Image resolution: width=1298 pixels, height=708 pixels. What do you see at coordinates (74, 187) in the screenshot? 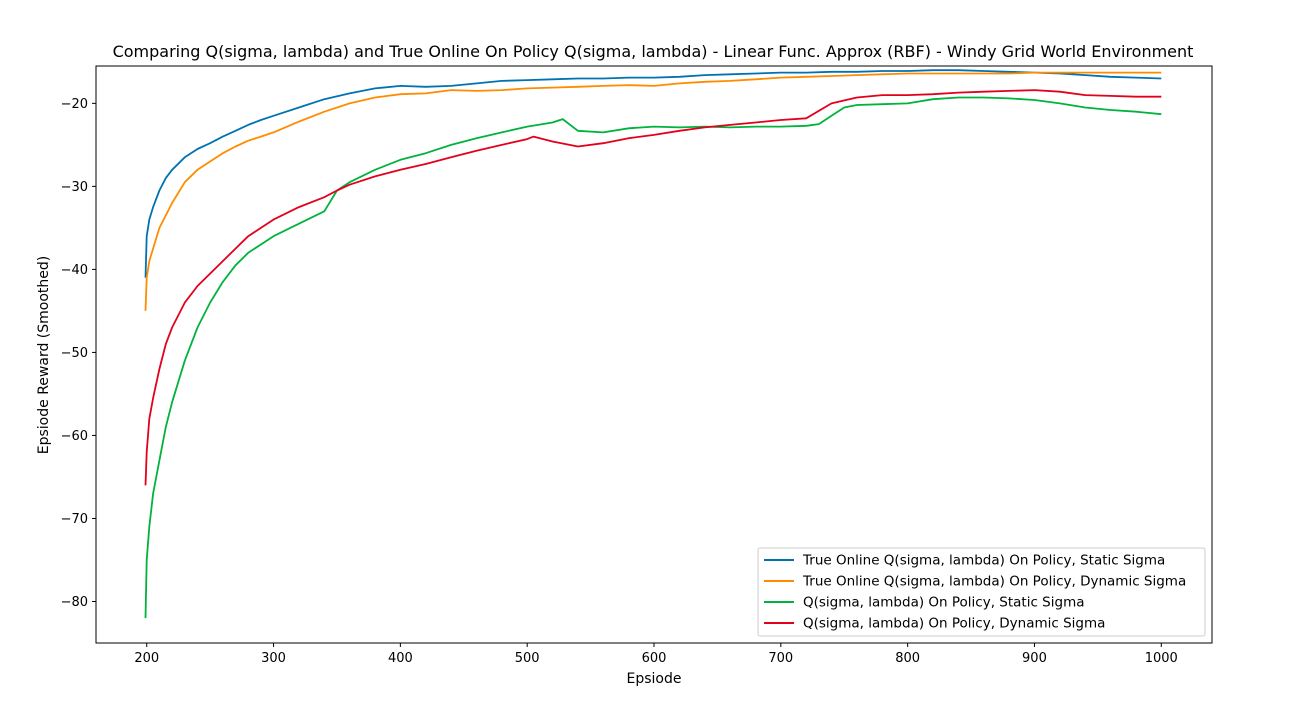
I see `y-tick-label: −30` at bounding box center [74, 187].